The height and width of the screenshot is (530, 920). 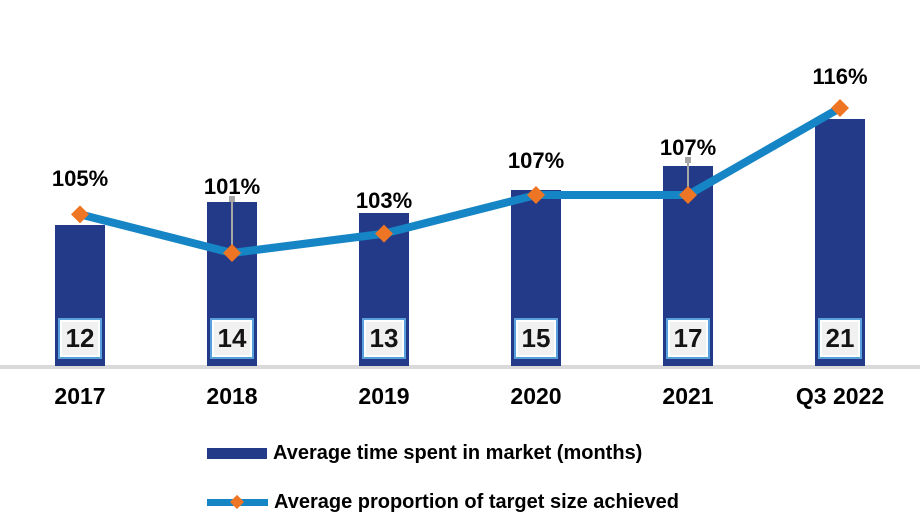 What do you see at coordinates (840, 338) in the screenshot?
I see `bar-value-label: 21` at bounding box center [840, 338].